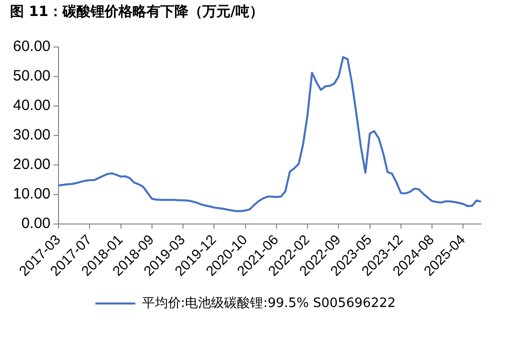 This screenshot has height=348, width=526. What do you see at coordinates (137, 12) in the screenshot?
I see `chart-title: 图 11：碳酸锂价格略有下降（万元/吨）` at bounding box center [137, 12].